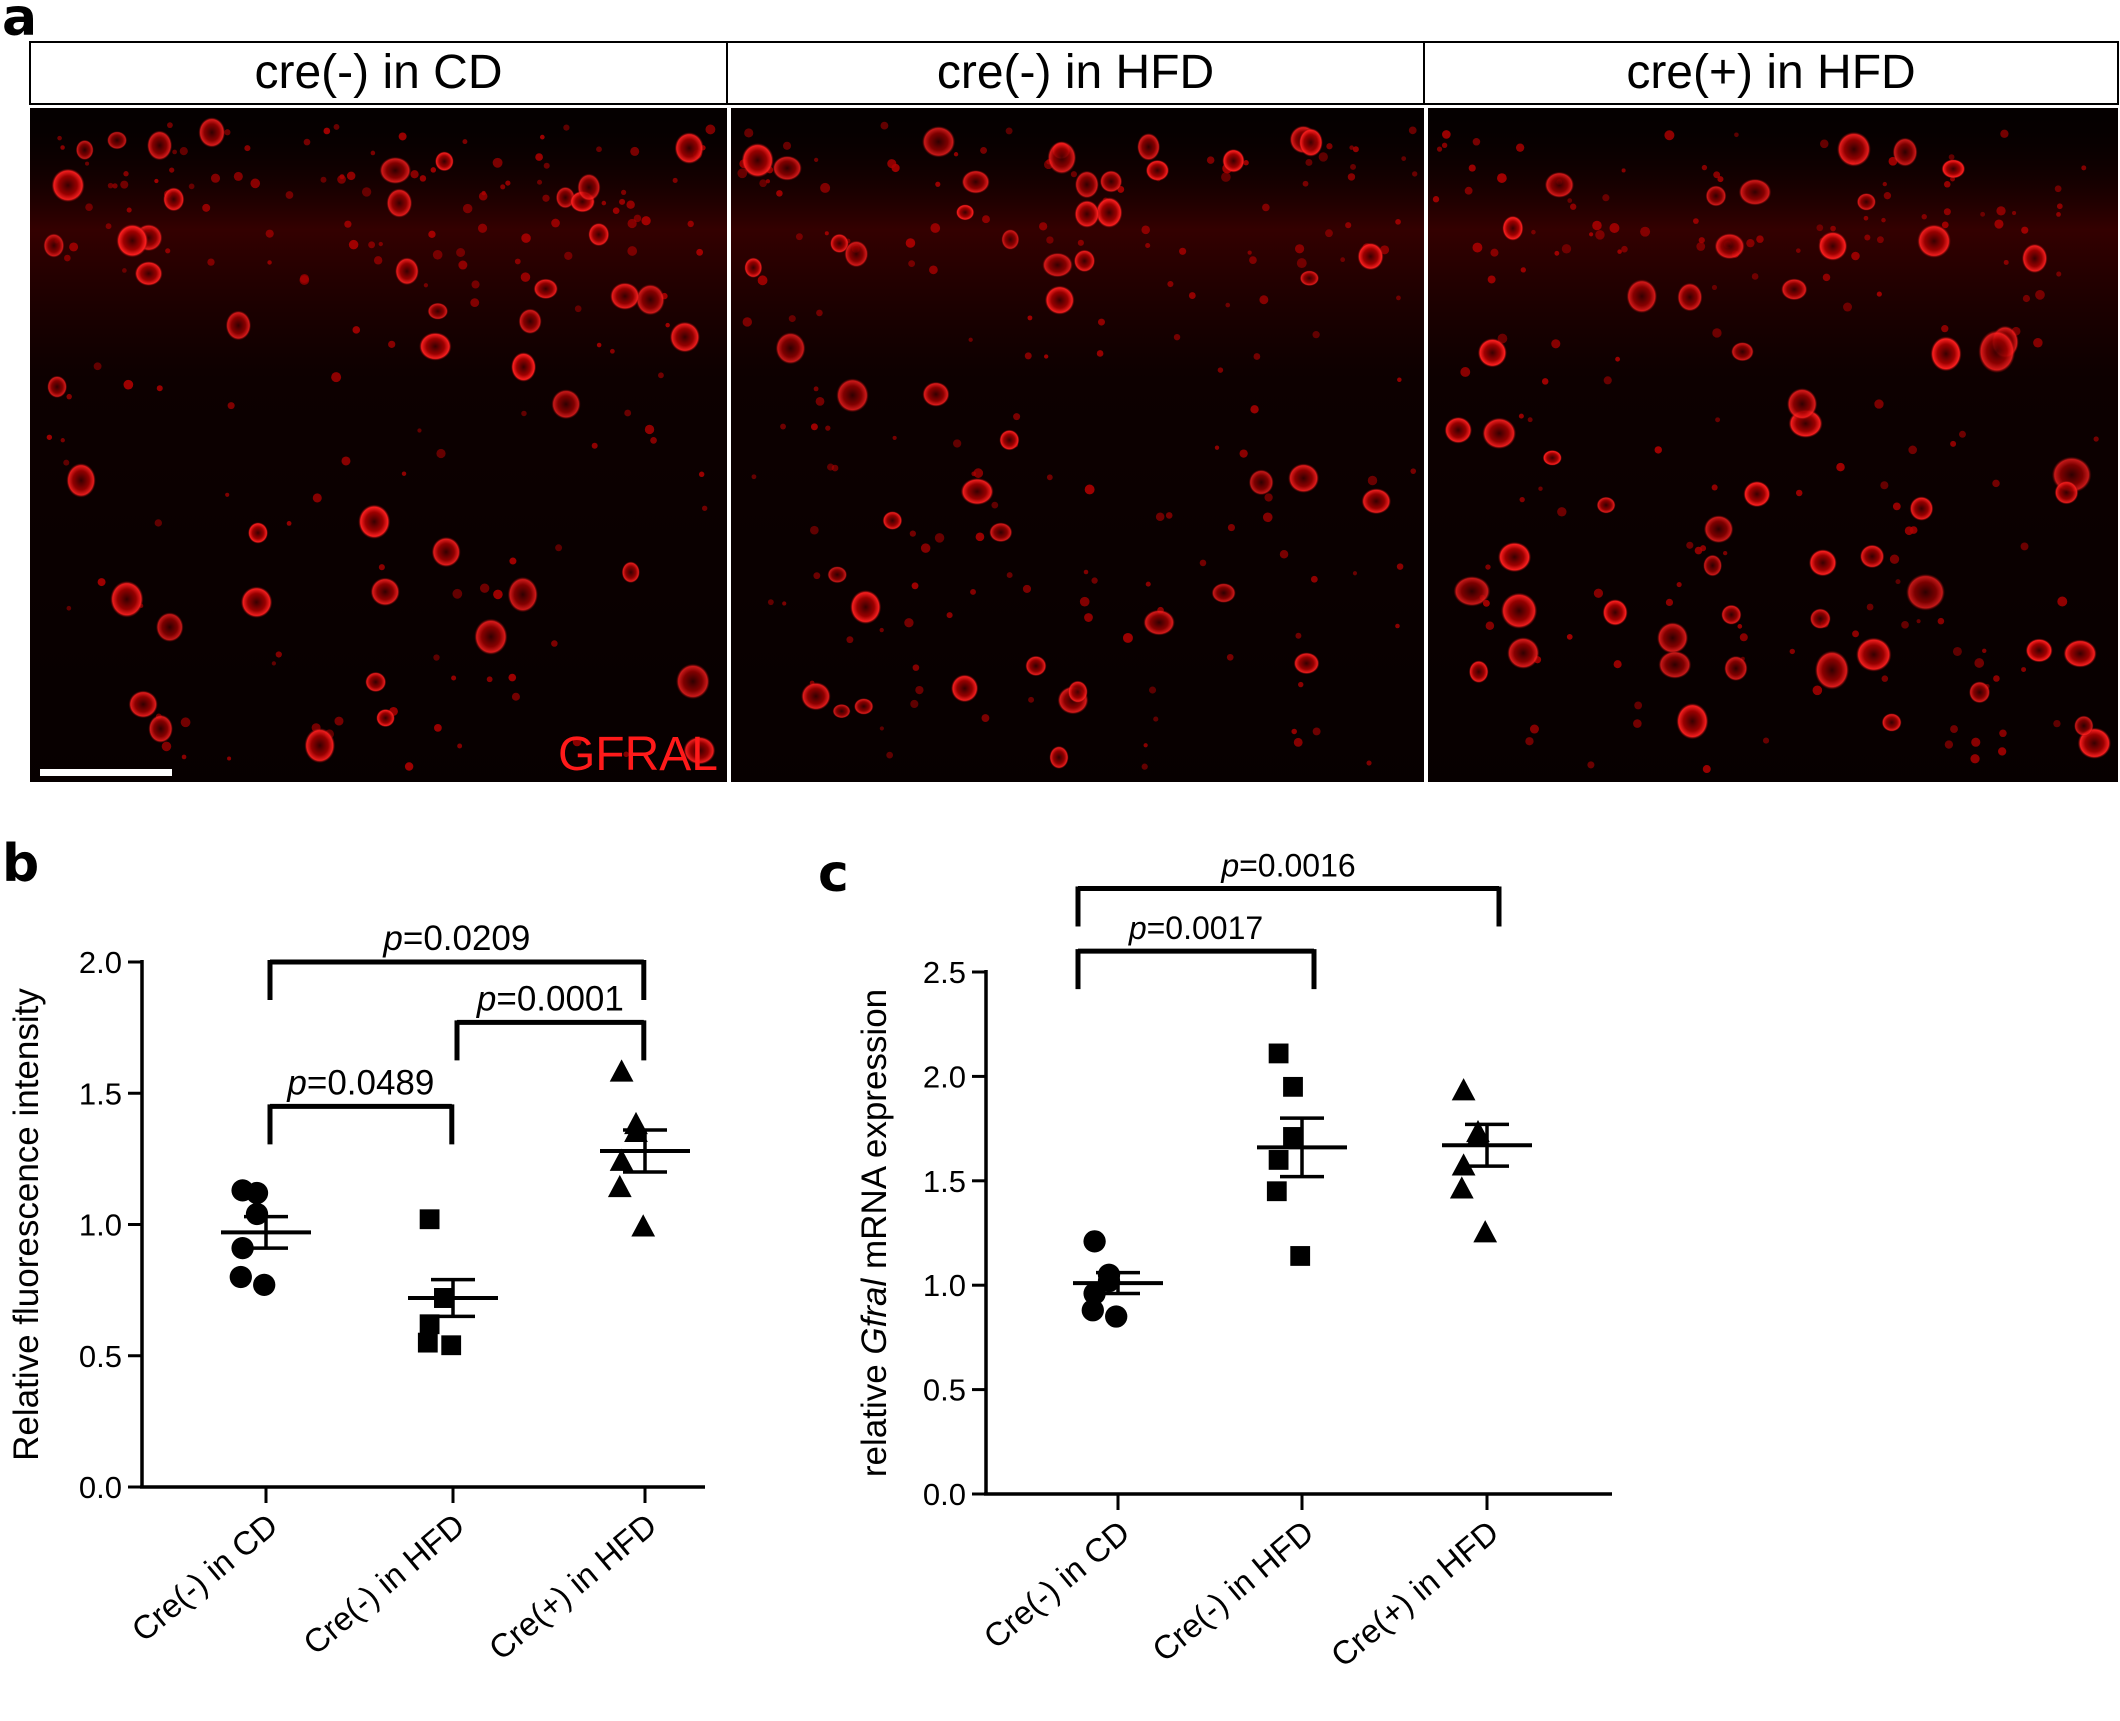 The height and width of the screenshot is (1721, 2120). I want to click on data-point-circle, so click(240, 1277).